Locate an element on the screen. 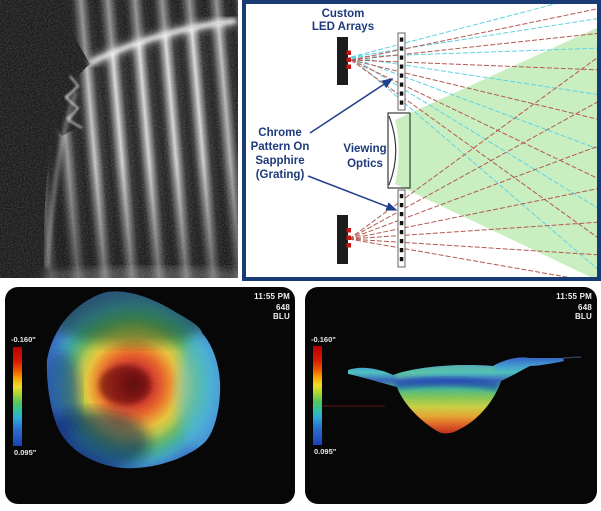 This screenshot has height=511, width=601. grating-pointer-arrows is located at coordinates (352, 144).